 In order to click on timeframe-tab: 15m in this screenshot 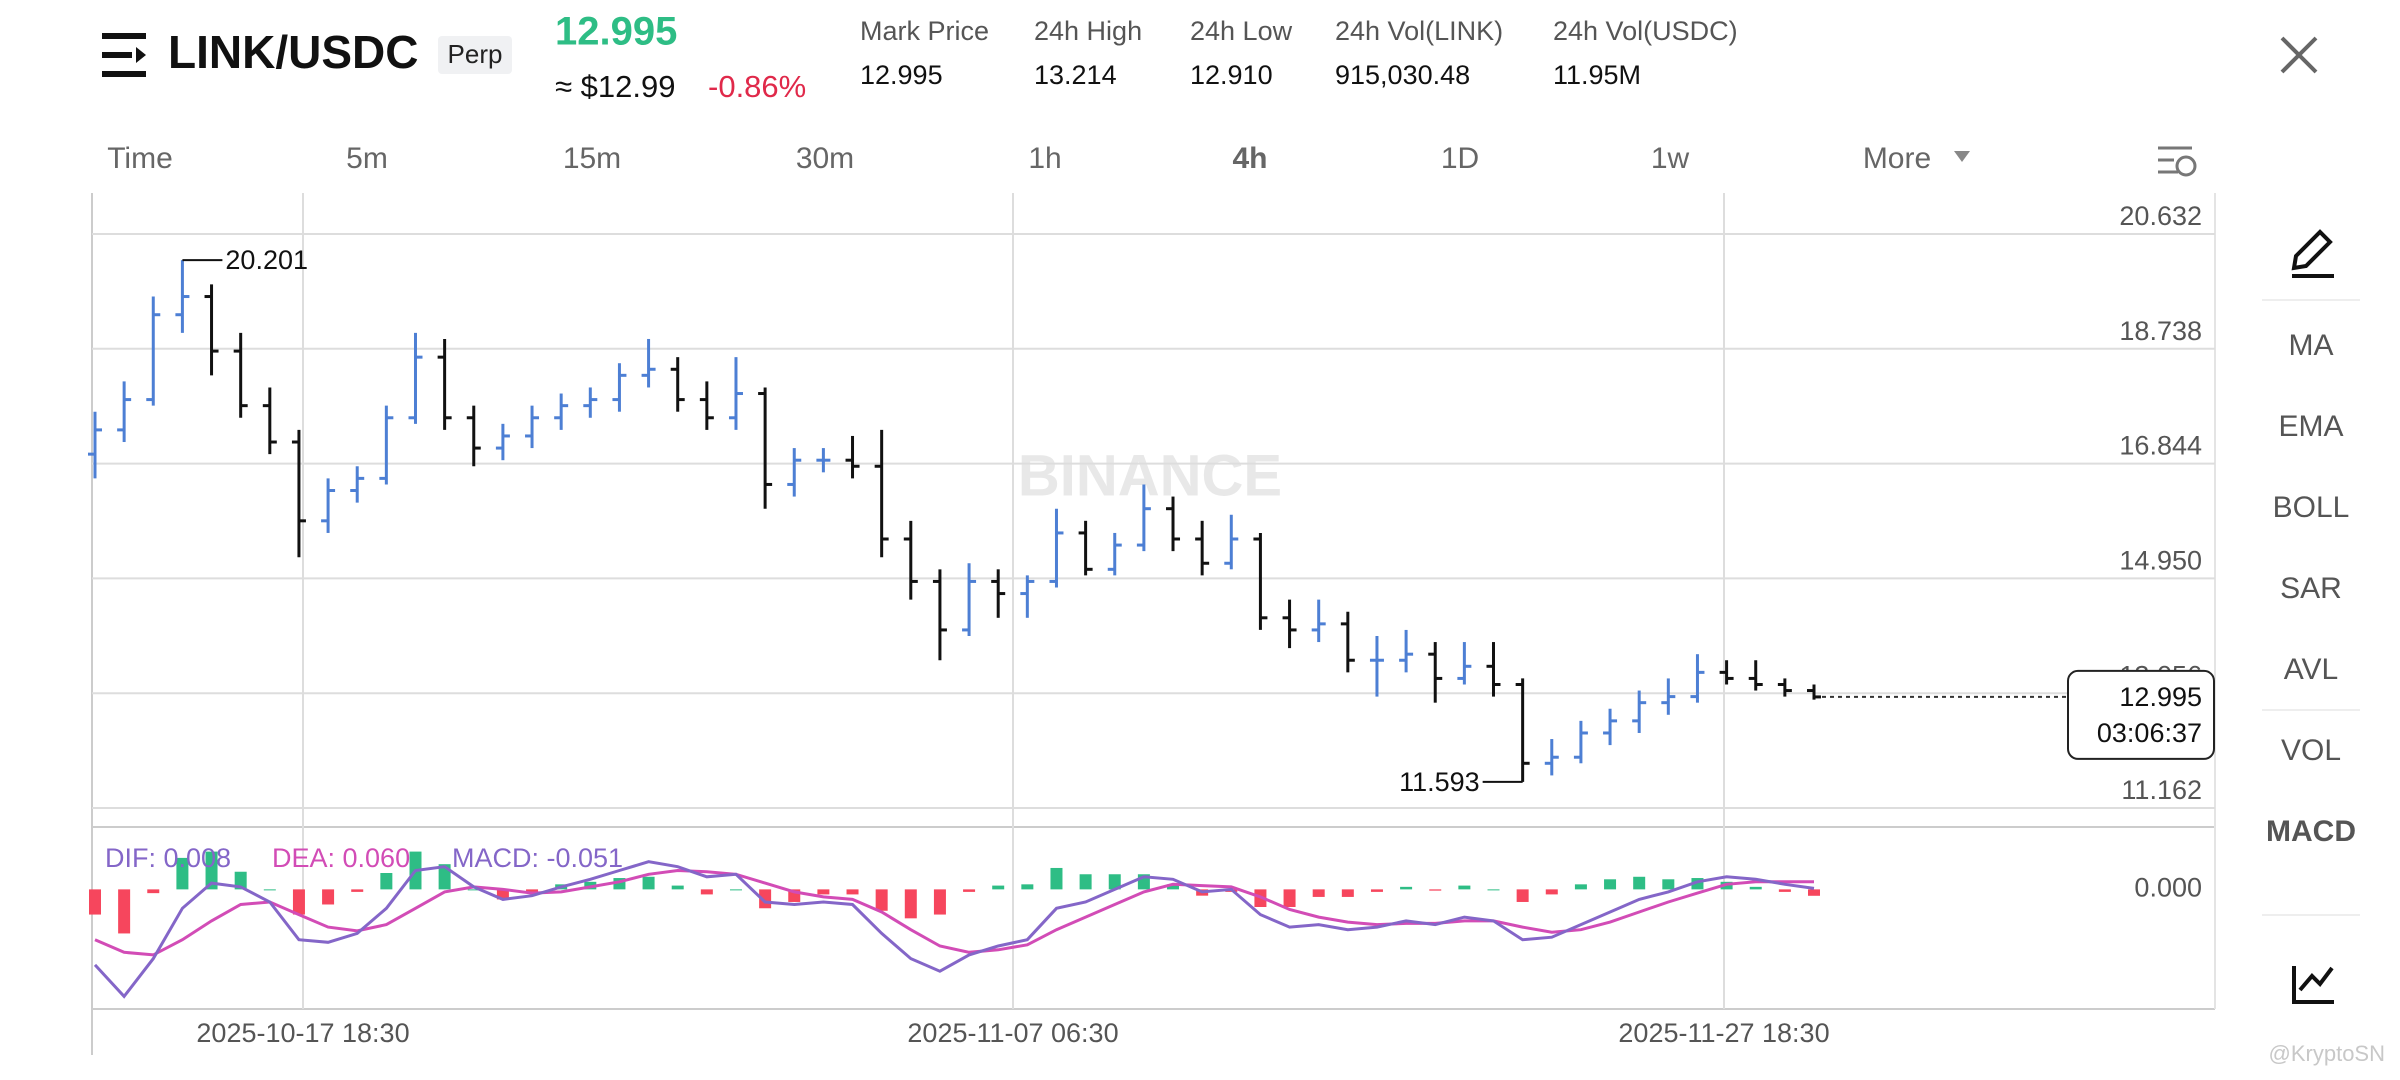, I will do `click(592, 158)`.